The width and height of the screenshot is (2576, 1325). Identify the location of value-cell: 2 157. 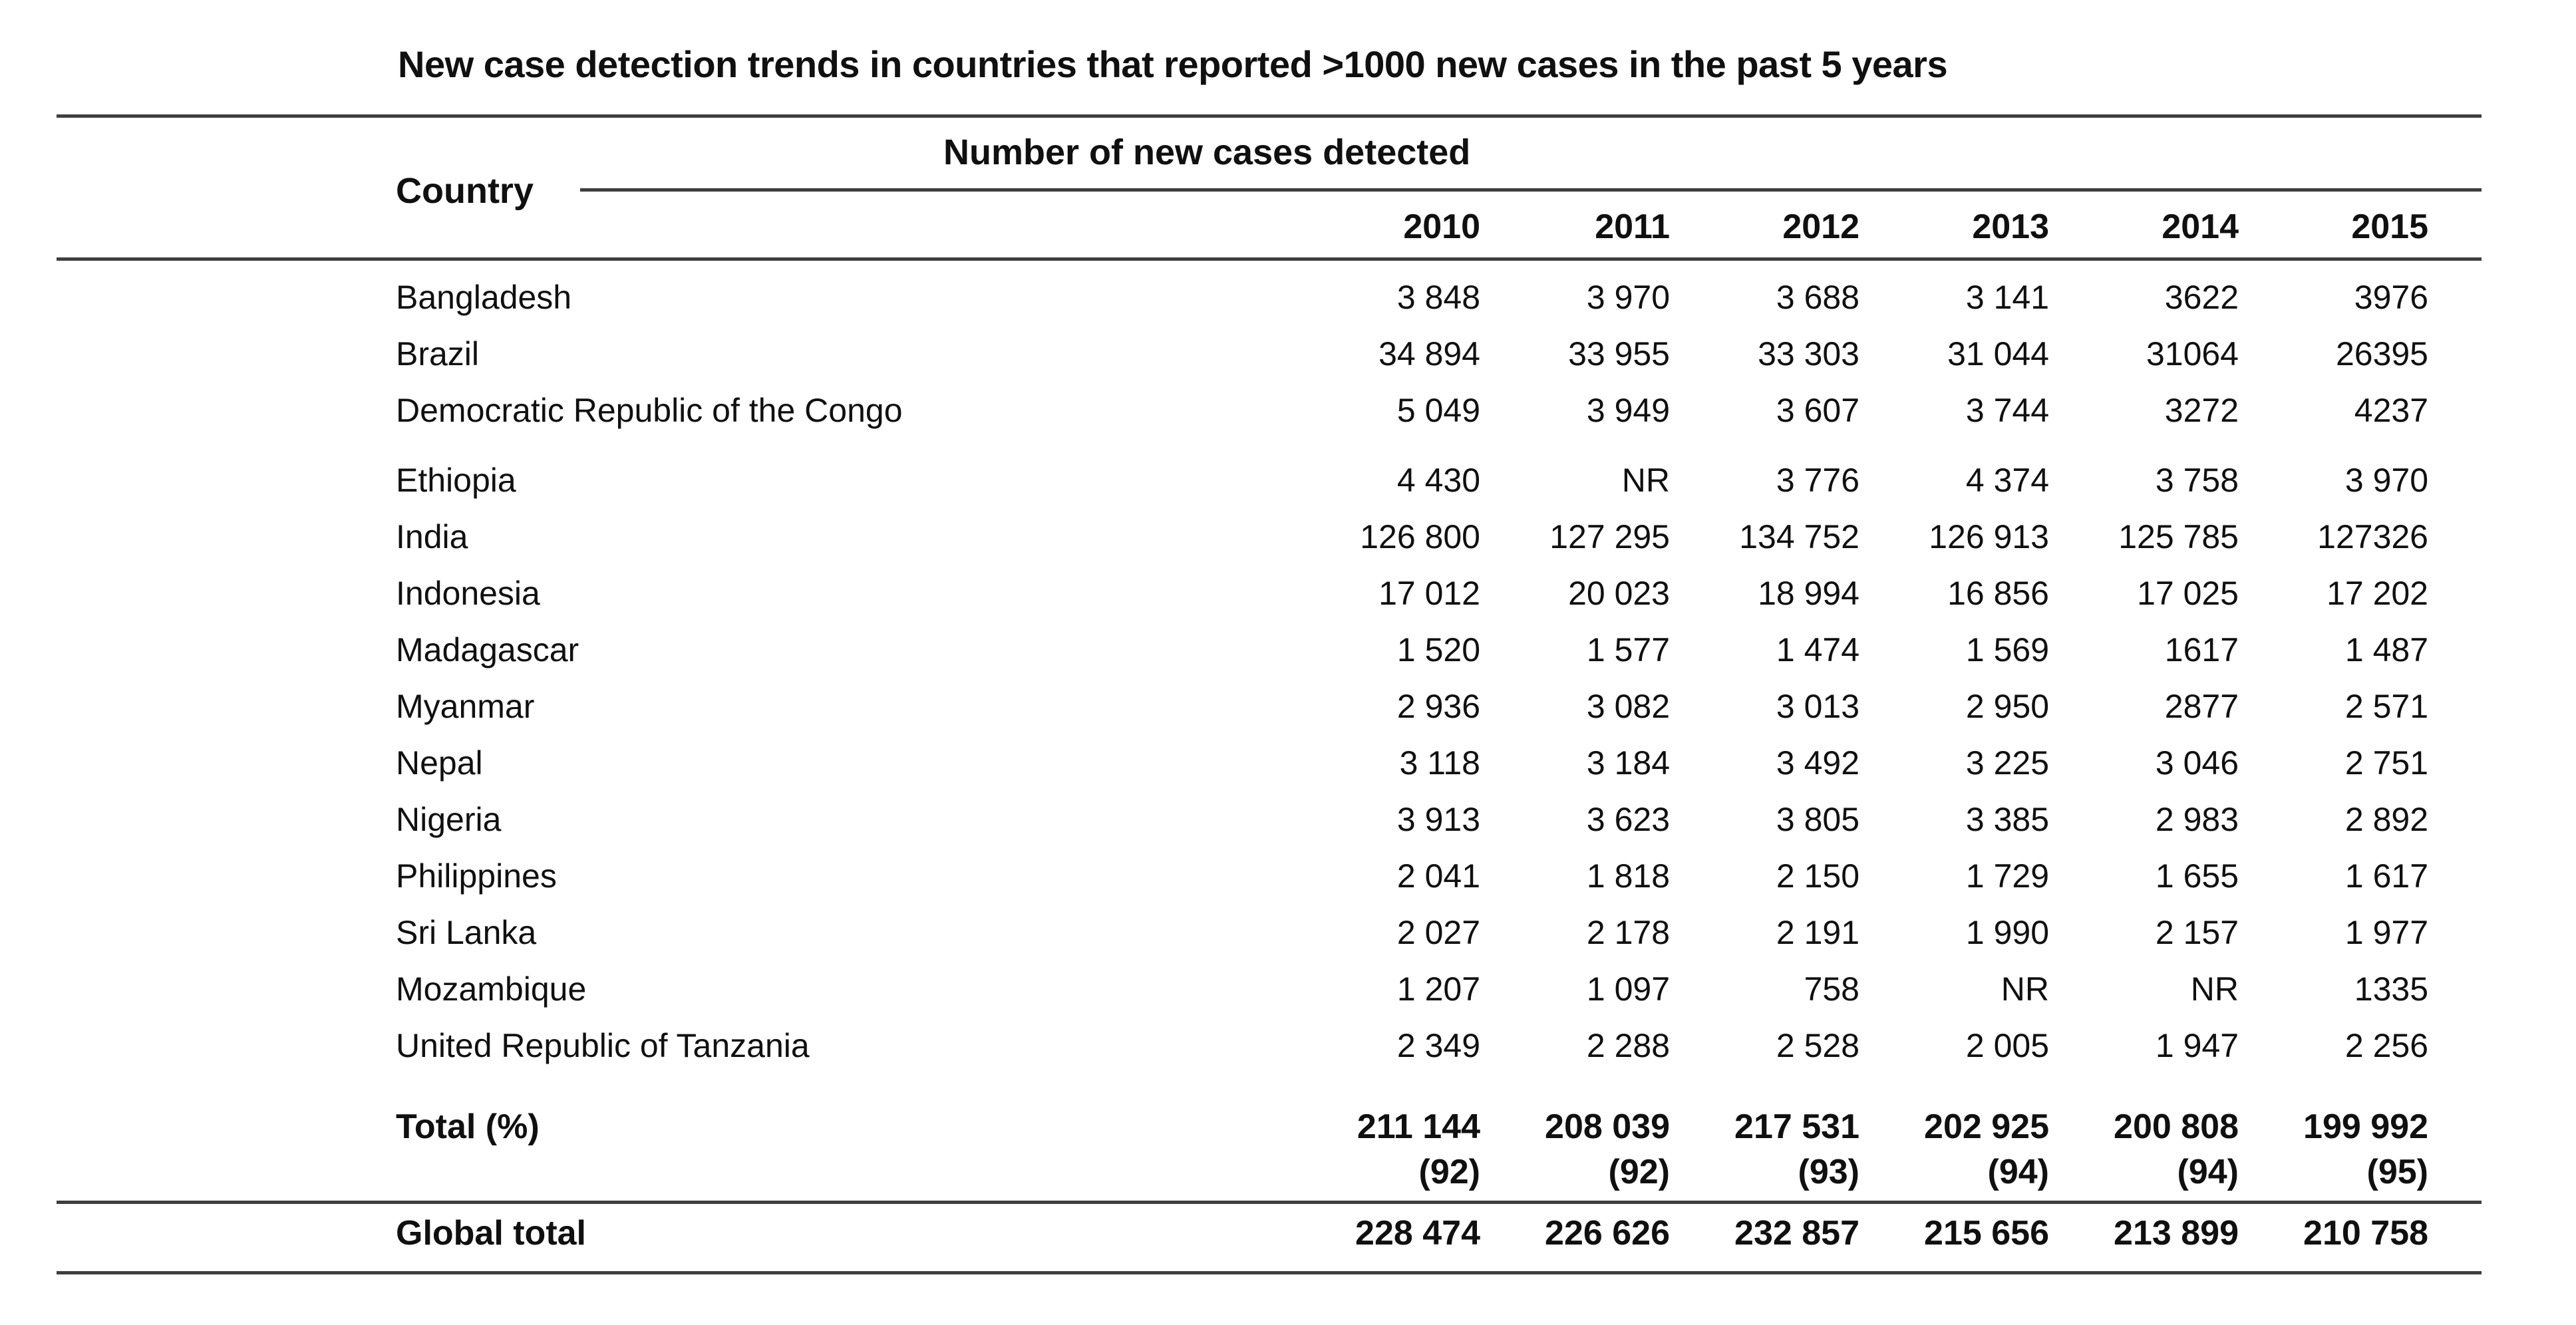
(2197, 932).